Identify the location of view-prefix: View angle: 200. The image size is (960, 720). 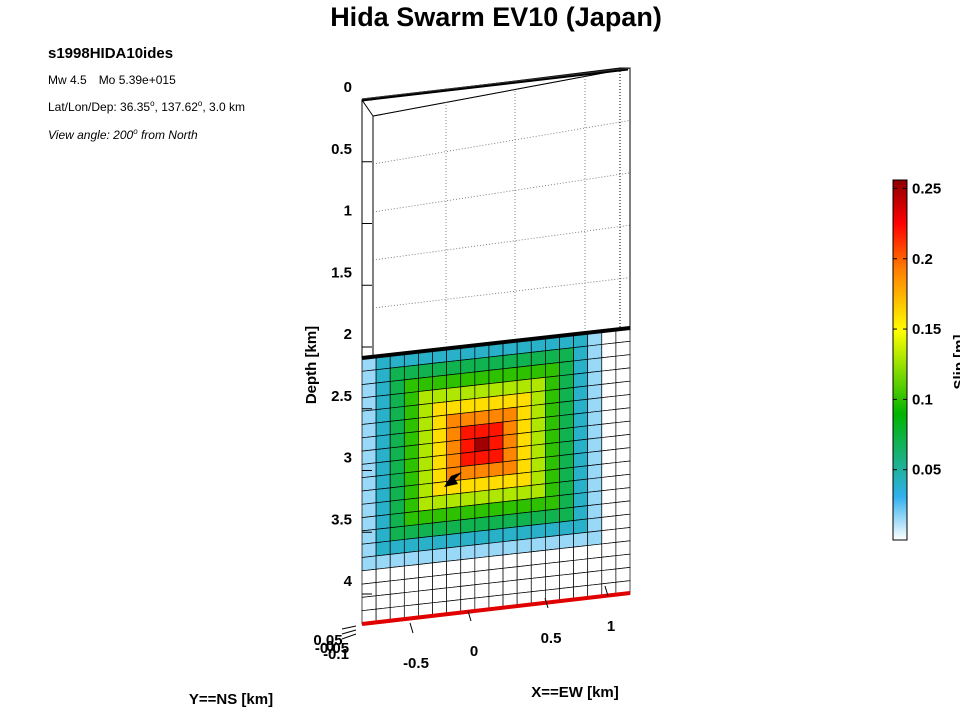
(91, 135).